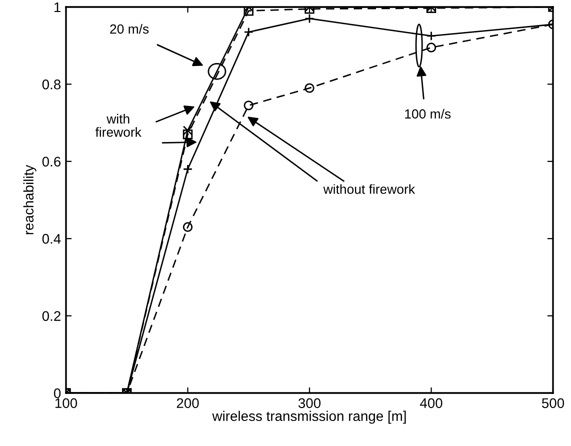 This screenshot has width=571, height=446. What do you see at coordinates (187, 403) in the screenshot?
I see `x-tick-label: 200` at bounding box center [187, 403].